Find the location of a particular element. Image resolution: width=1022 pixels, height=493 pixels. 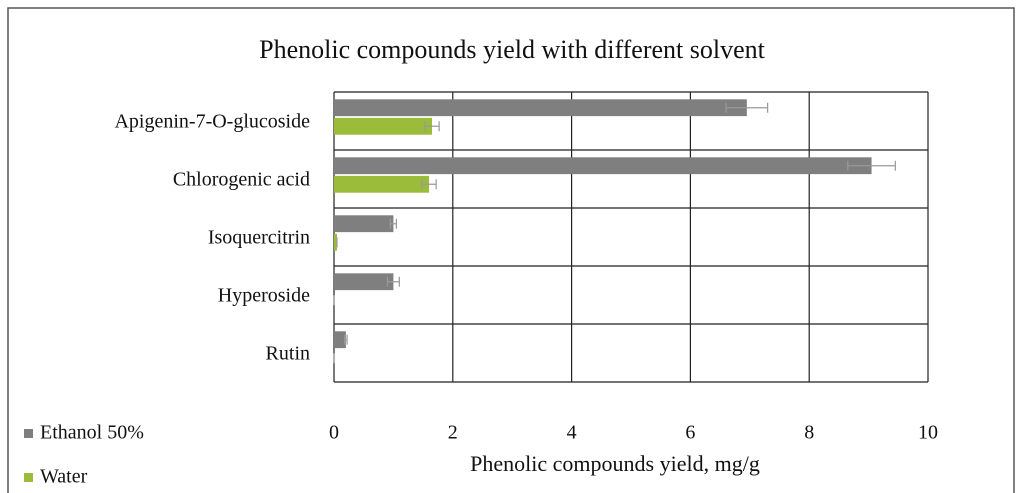

x-axis-title: Phenolic compounds yield, mg/g is located at coordinates (615, 463).